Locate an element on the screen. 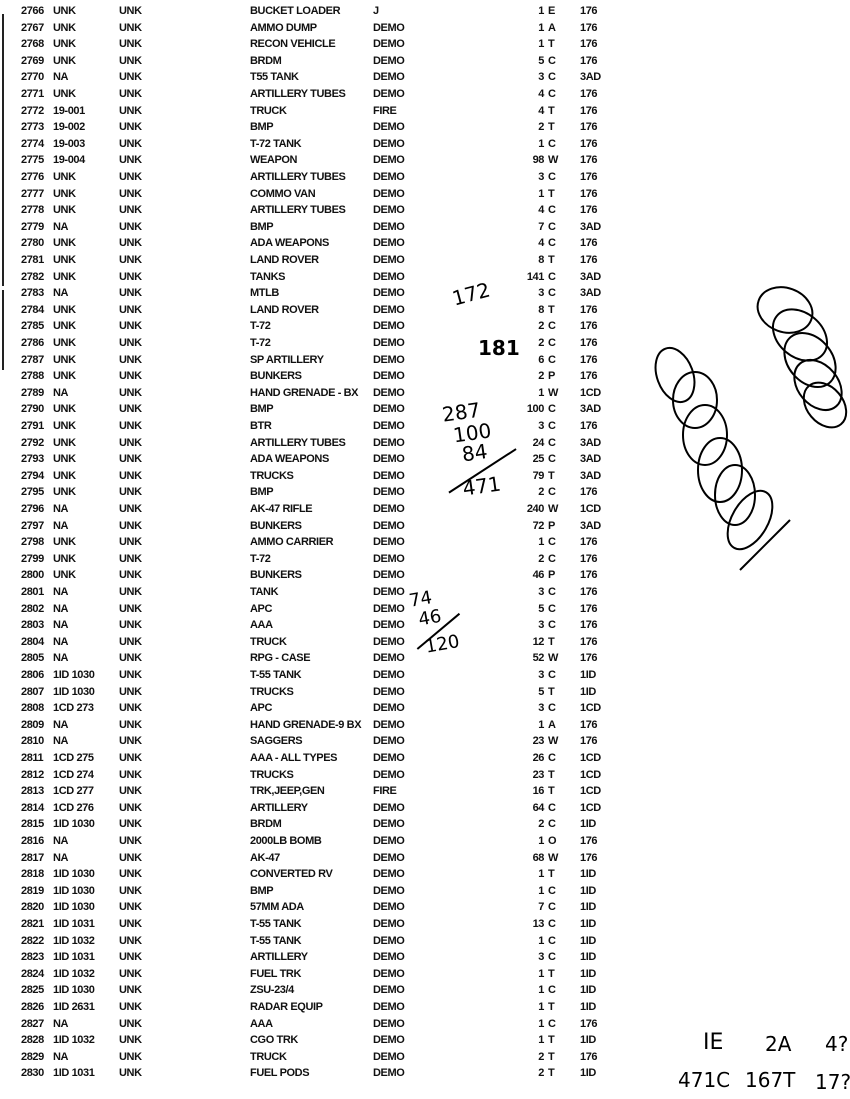 The image size is (850, 1099). cell-action: J is located at coordinates (376, 11).